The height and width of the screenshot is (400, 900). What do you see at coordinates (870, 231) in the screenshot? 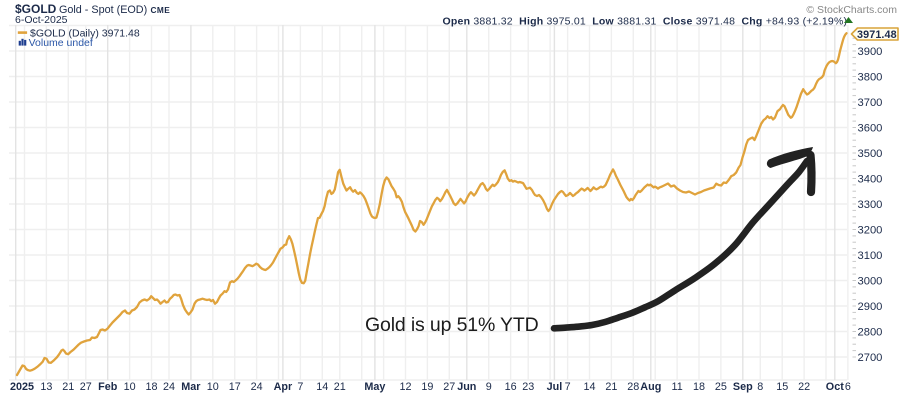
I see `svg-text: 3200` at bounding box center [870, 231].